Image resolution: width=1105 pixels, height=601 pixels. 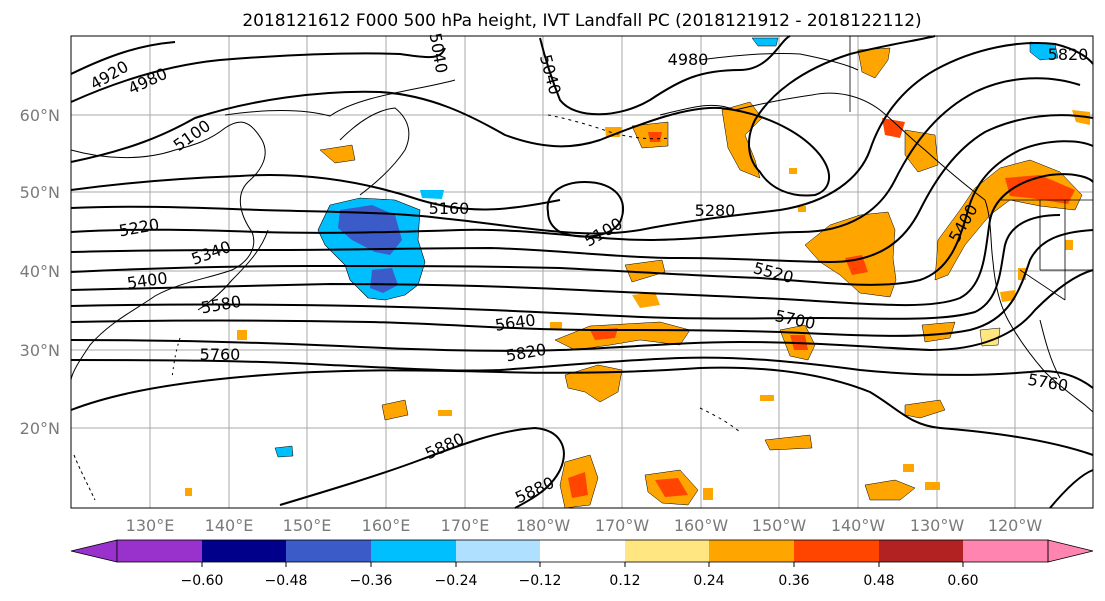 I want to click on colorbar-tick-label: −0.48, so click(x=286, y=581).